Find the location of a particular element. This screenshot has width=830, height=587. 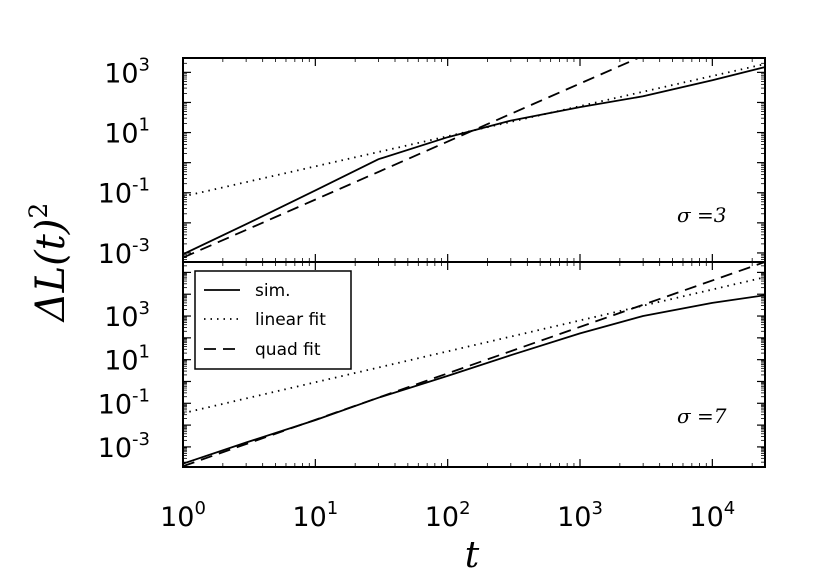

legend-sim-label: sim. is located at coordinates (273, 291).